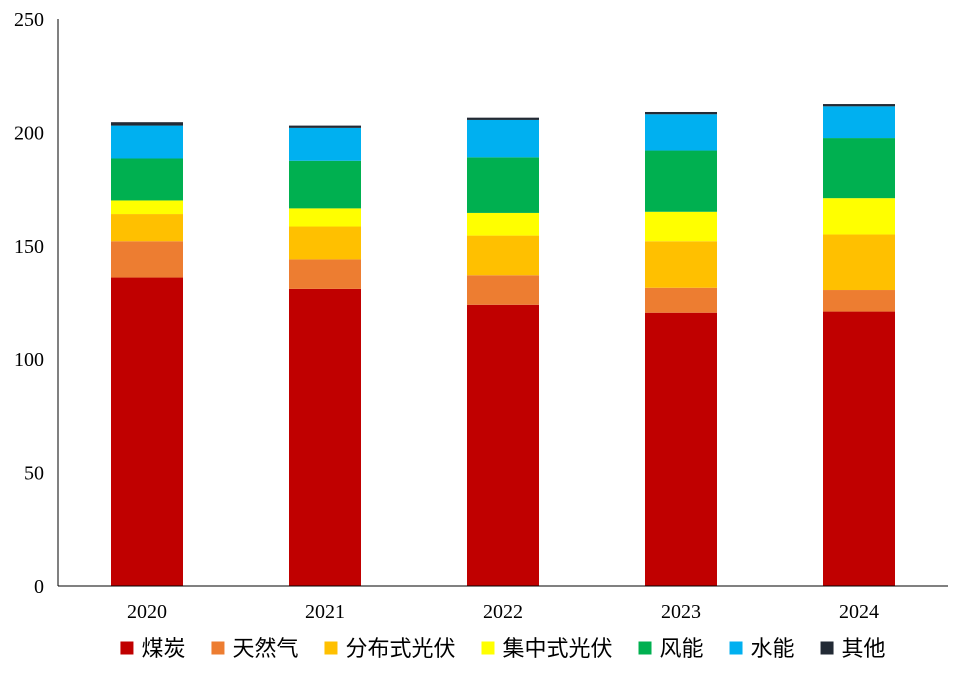 The height and width of the screenshot is (680, 966). I want to click on bar-stack-2022, so click(503, 351).